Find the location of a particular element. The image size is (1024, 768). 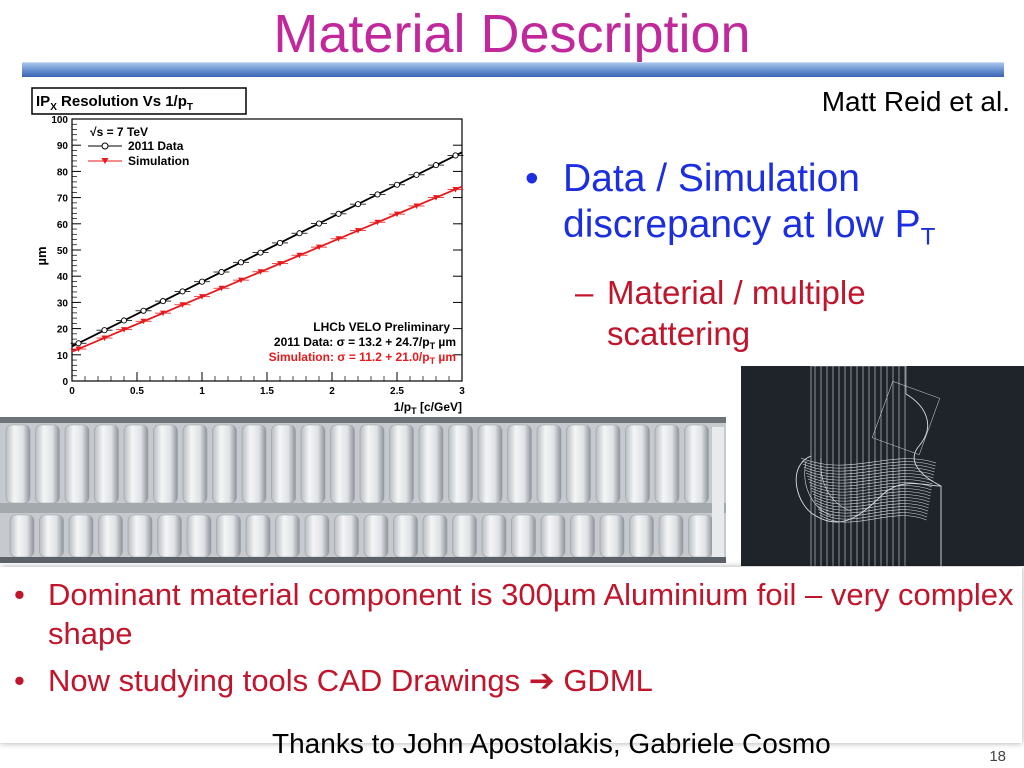

x-tick-label: 2.5 is located at coordinates (397, 391).